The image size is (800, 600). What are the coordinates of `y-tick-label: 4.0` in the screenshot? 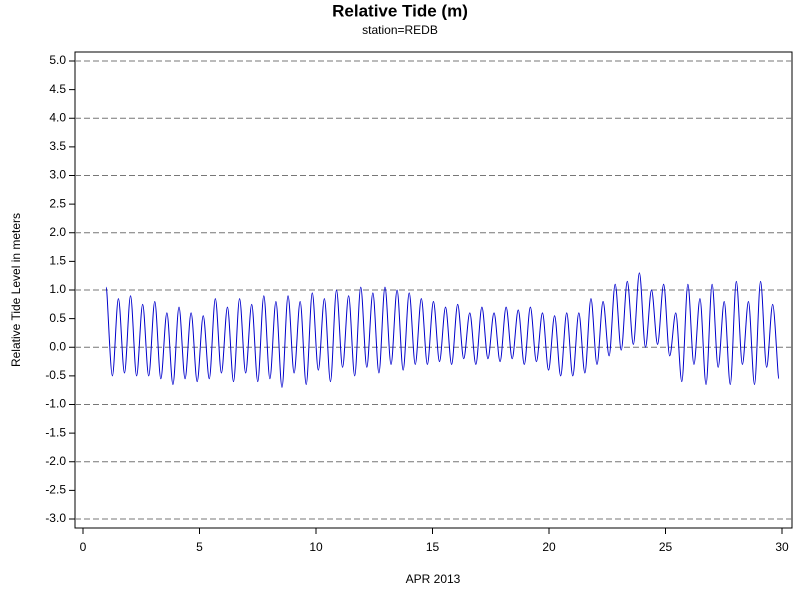 It's located at (57, 117).